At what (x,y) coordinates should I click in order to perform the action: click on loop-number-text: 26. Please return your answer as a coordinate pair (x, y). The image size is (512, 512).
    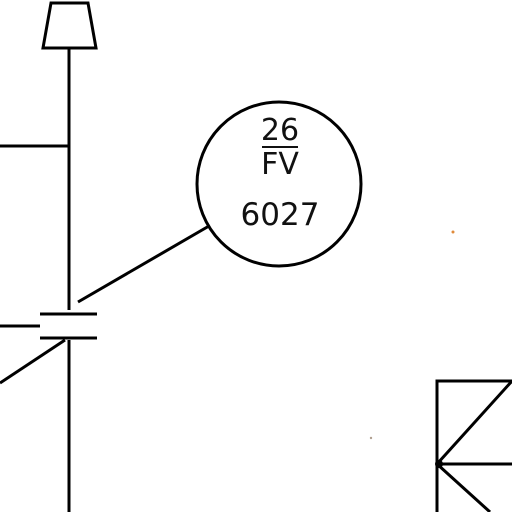
    Looking at the image, I should click on (280, 130).